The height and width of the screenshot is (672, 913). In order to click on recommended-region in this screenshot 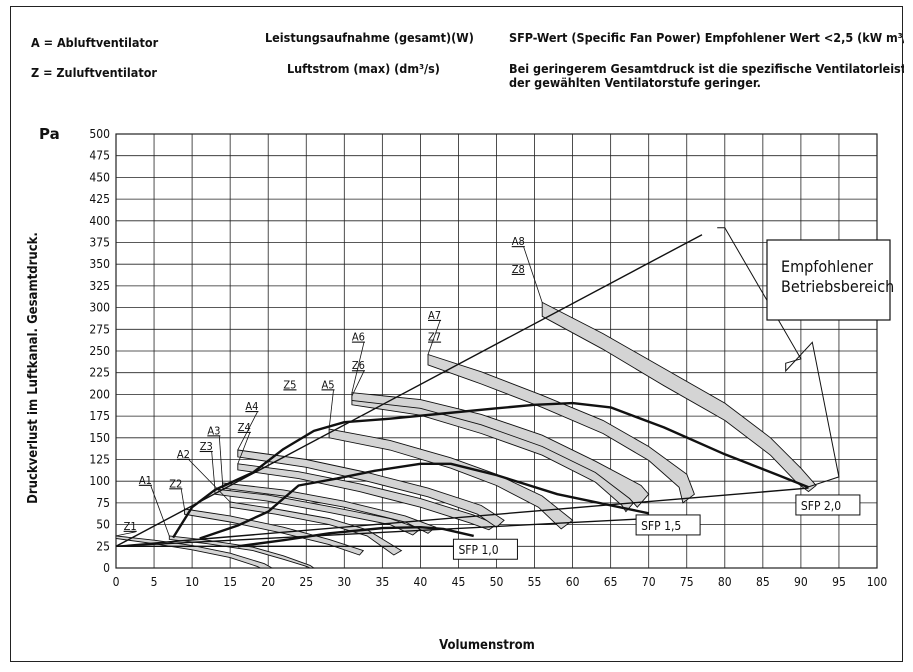, I will do `click(778, 358)`.